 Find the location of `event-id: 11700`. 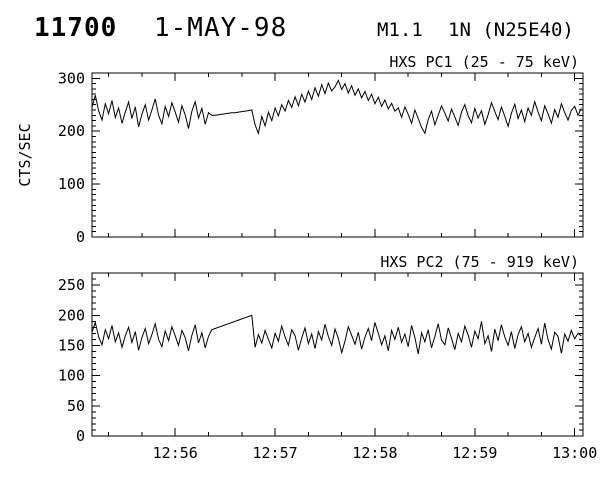

event-id: 11700 is located at coordinates (76, 28).